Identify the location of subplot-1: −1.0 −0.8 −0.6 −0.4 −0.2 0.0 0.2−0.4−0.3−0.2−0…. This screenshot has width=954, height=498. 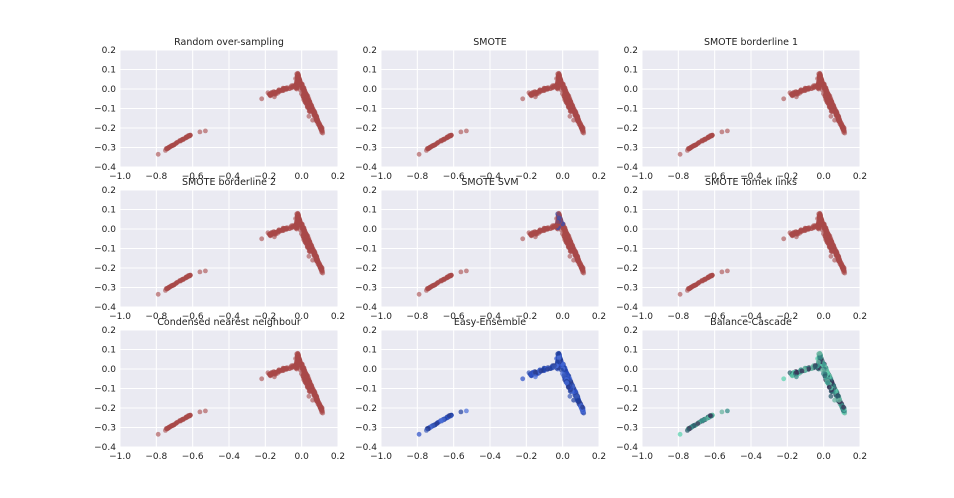
(219, 109).